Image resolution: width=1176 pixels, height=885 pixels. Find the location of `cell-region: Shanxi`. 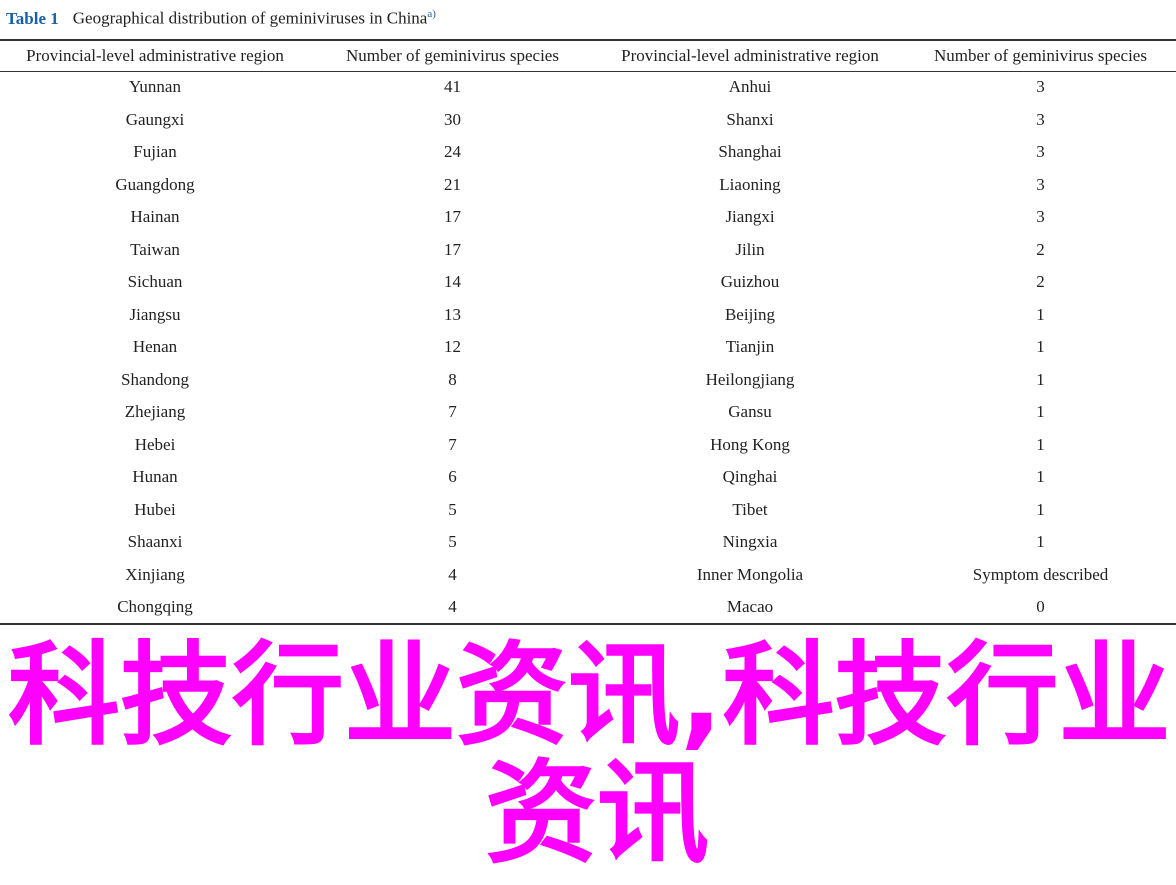

cell-region: Shanxi is located at coordinates (750, 119).